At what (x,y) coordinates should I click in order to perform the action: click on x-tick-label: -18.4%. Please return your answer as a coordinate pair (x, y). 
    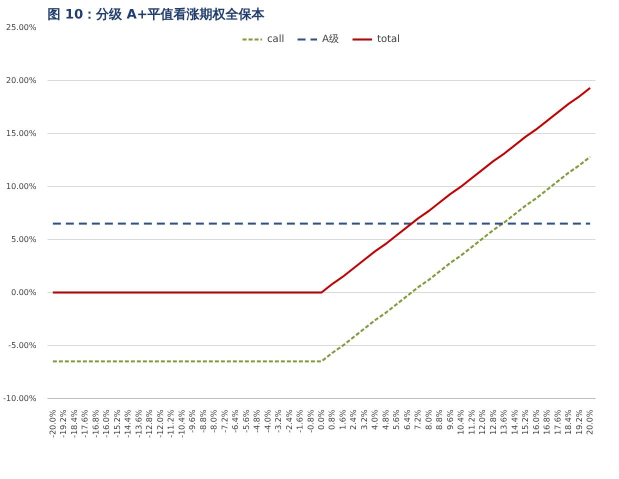
    Looking at the image, I should click on (74, 423).